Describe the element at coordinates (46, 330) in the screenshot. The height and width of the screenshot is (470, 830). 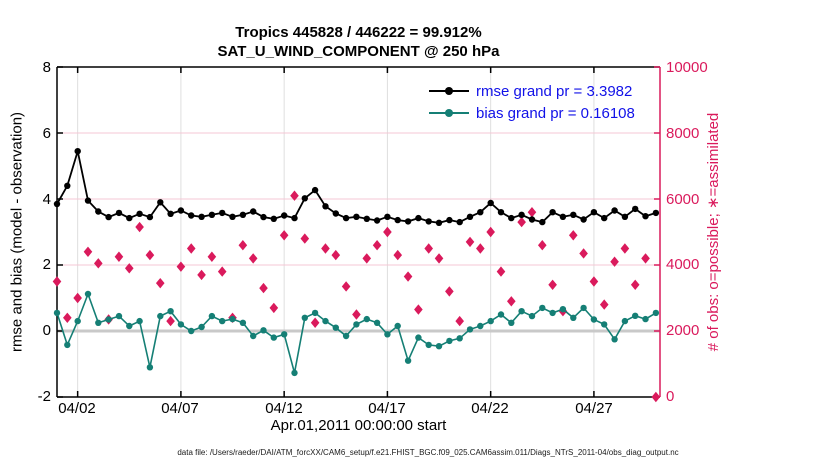
I see `left-y-tick-label: 0` at that location.